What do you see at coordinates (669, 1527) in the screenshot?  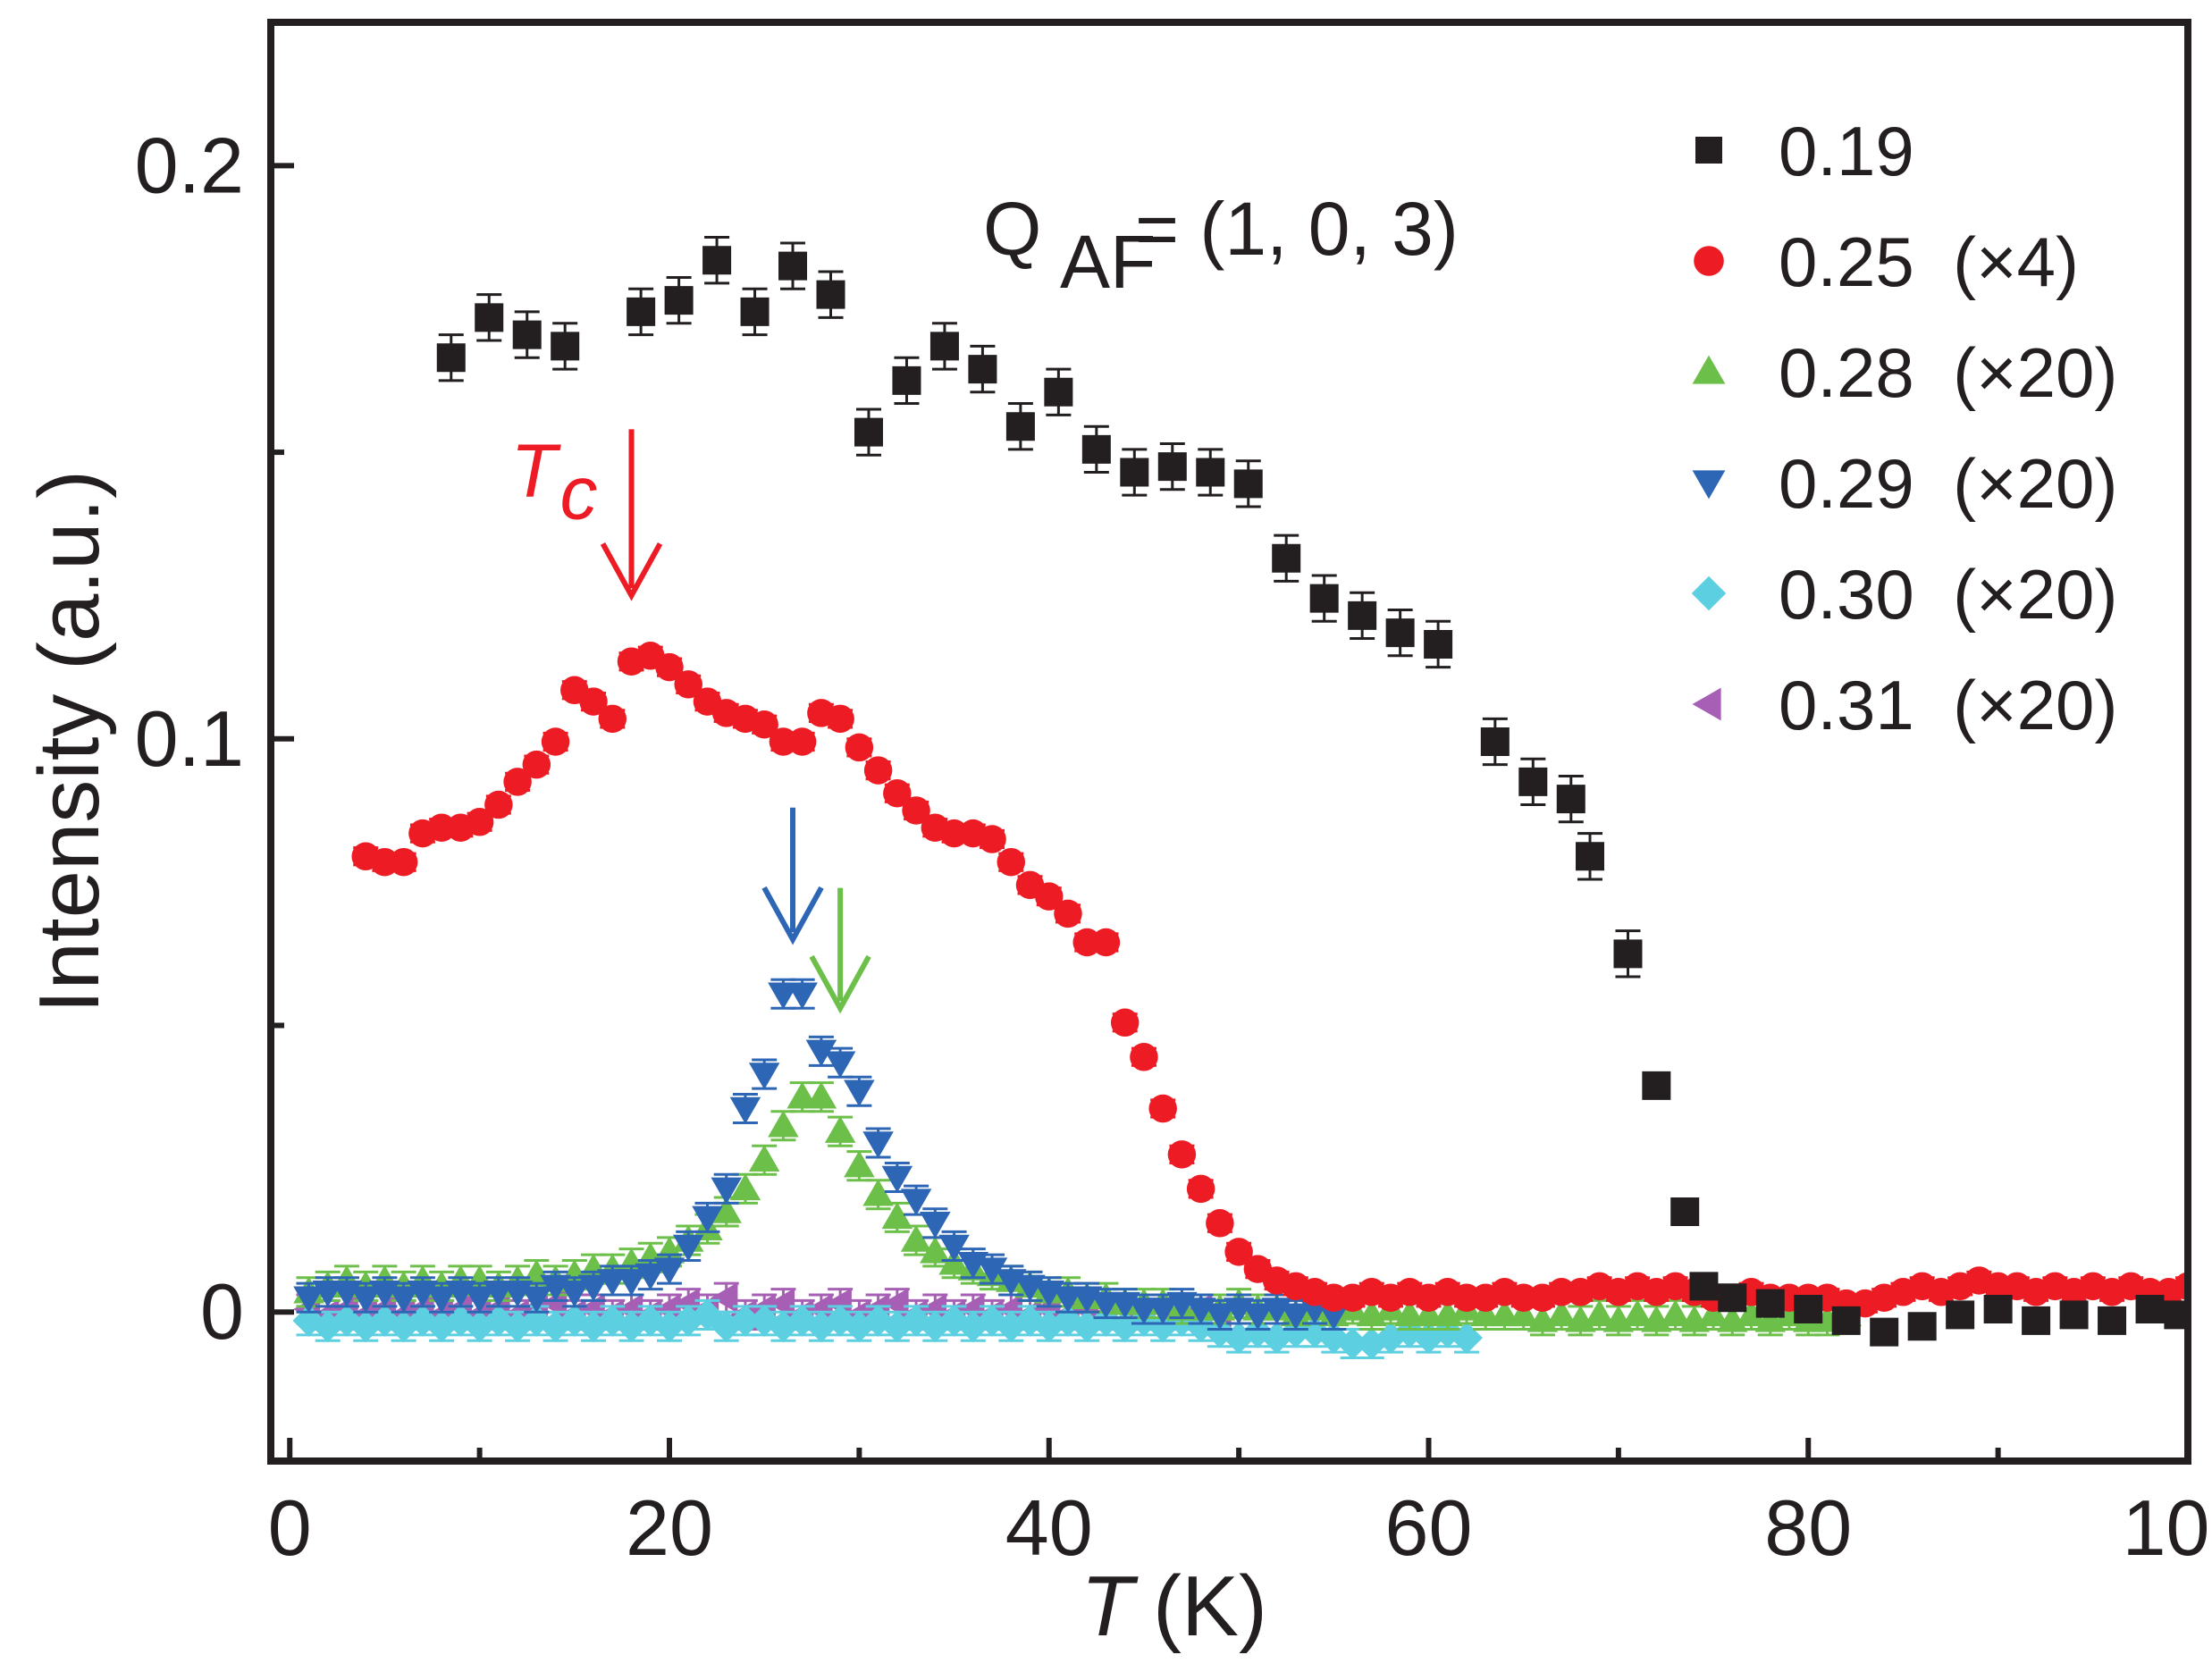 I see `x-tick-label: 20` at bounding box center [669, 1527].